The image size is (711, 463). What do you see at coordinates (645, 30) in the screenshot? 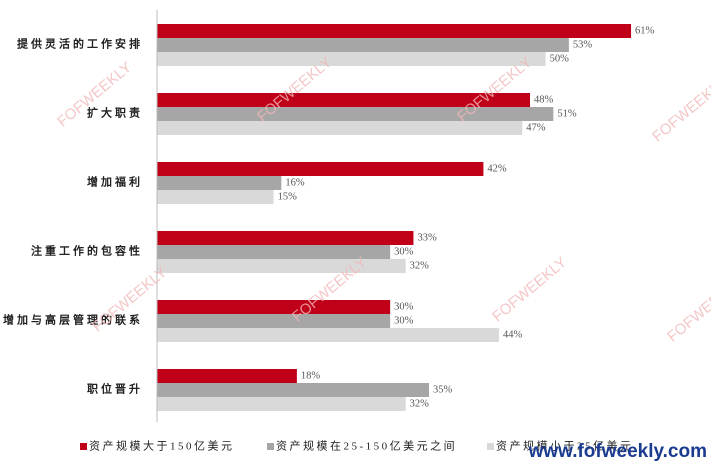
I see `data-label: 61%` at bounding box center [645, 30].